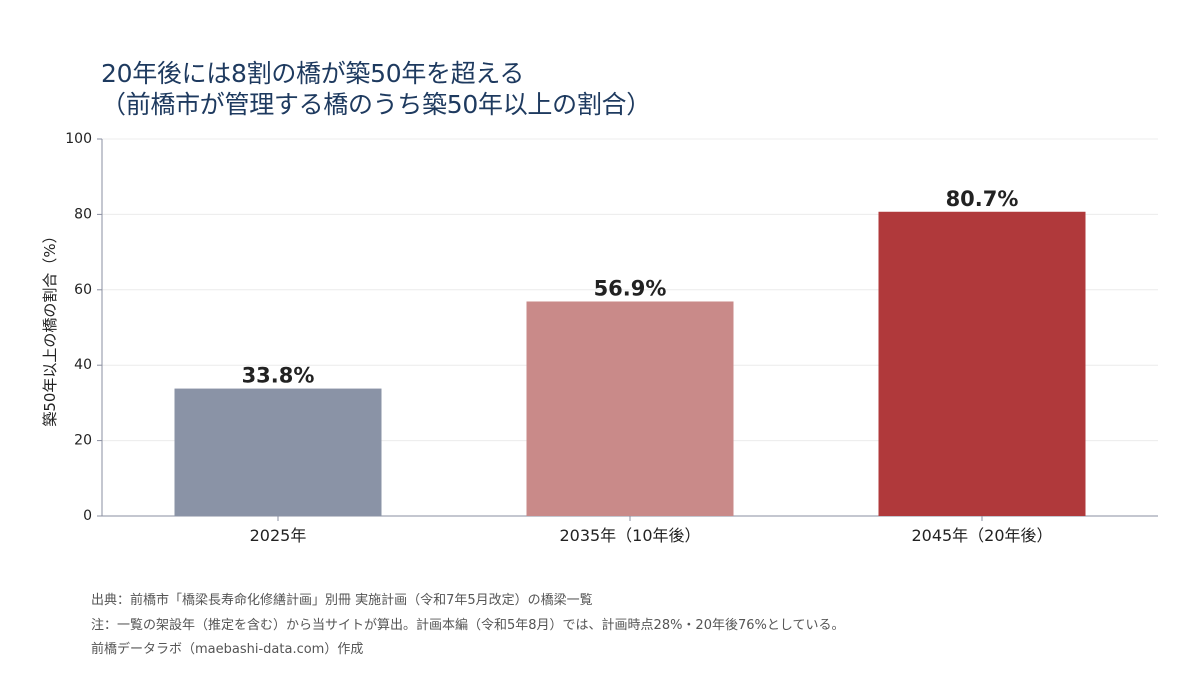 This screenshot has width=1200, height=675. I want to click on y-axis-label: 築50年以上の橋の割合（%）, so click(50, 327).